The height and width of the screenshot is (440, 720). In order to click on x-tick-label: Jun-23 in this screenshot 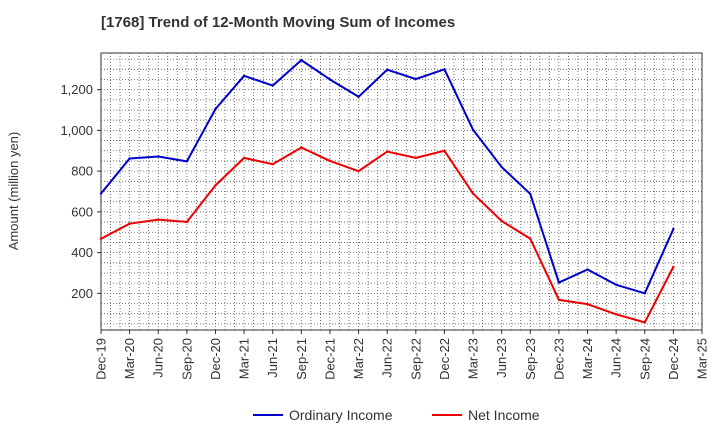, I will do `click(501, 358)`.